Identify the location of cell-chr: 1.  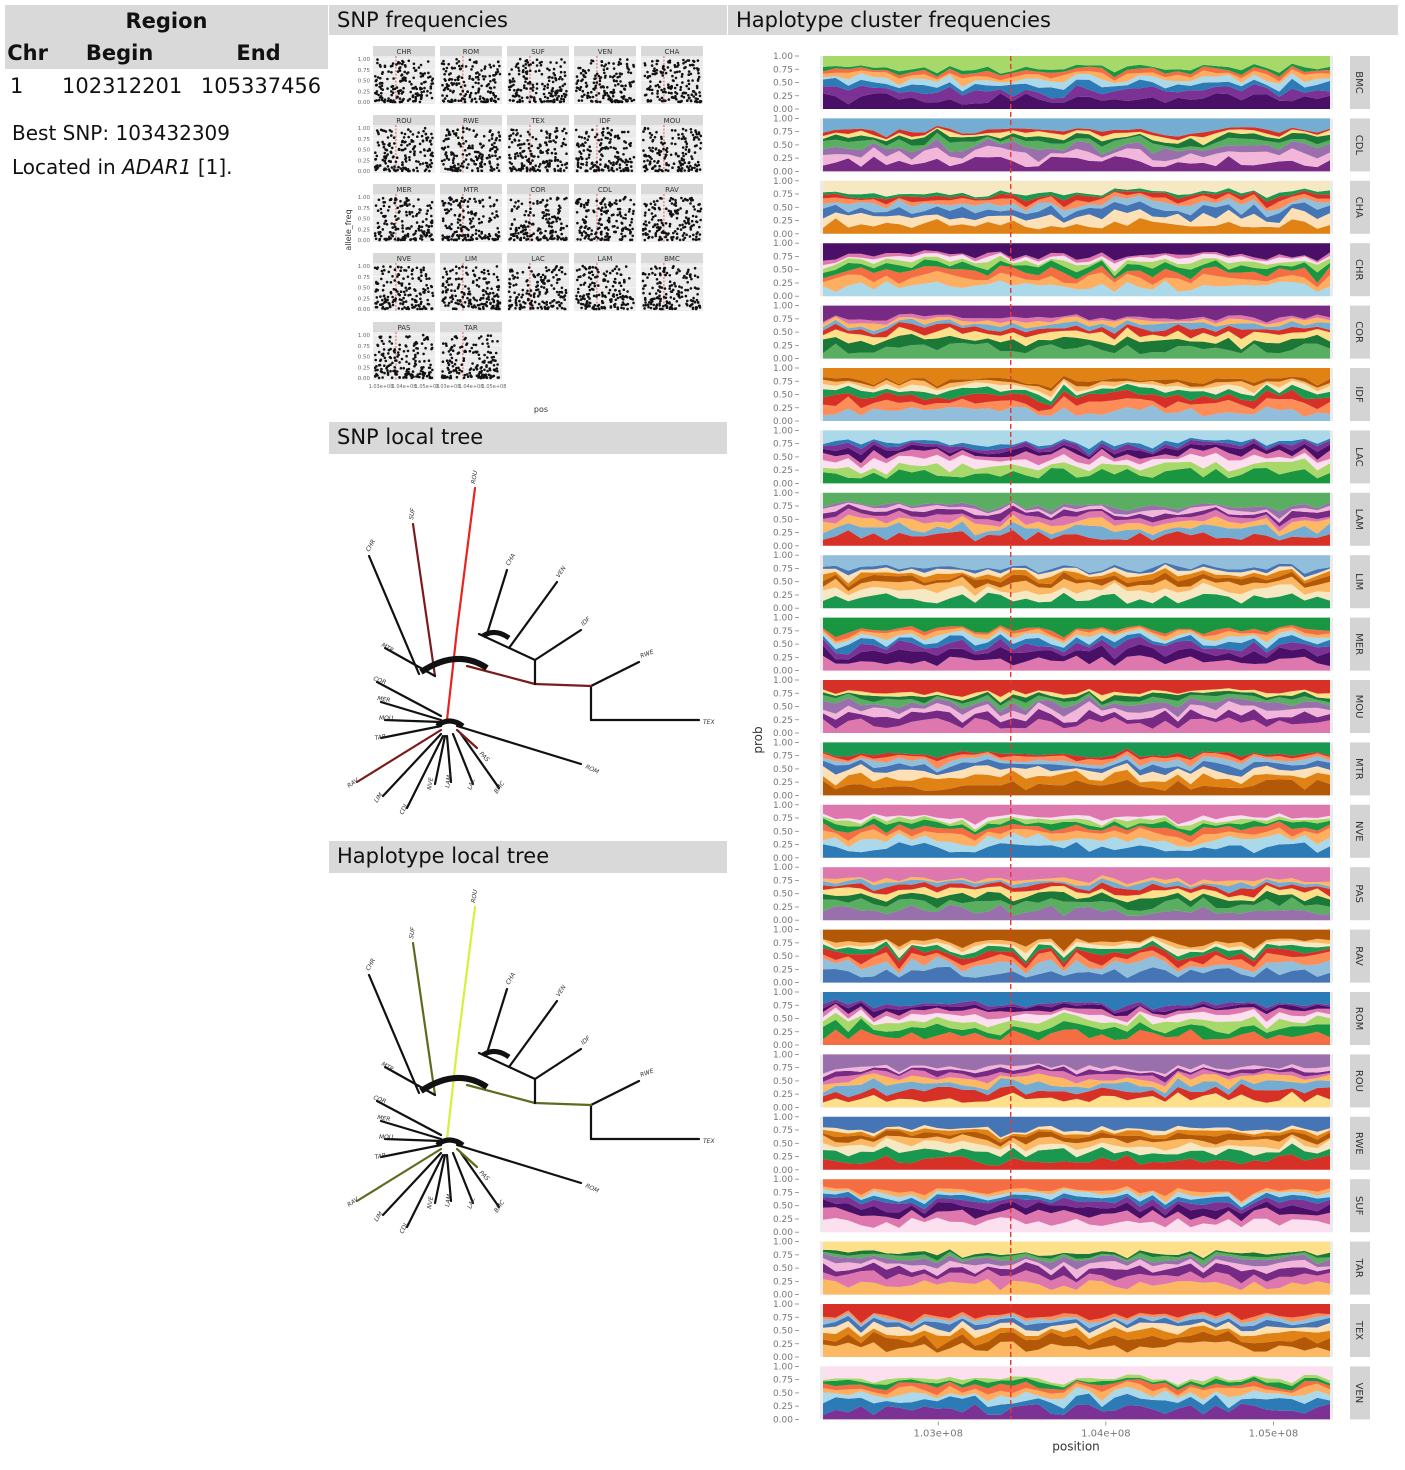
(17, 86).